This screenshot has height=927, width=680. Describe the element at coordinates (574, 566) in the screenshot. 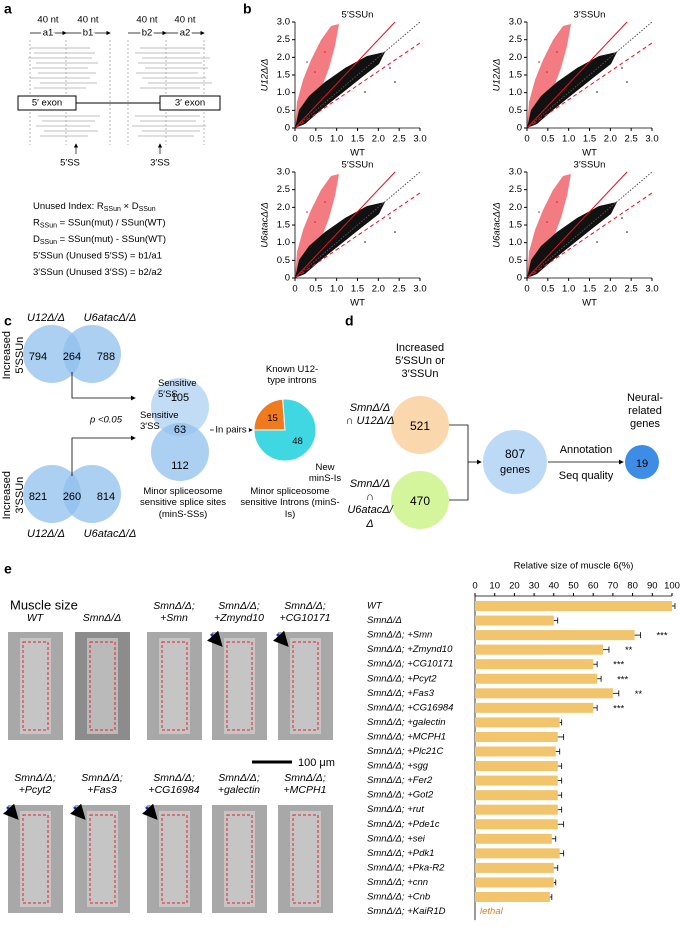

I see `chart-title: Relative size of muscle 6(%)` at that location.